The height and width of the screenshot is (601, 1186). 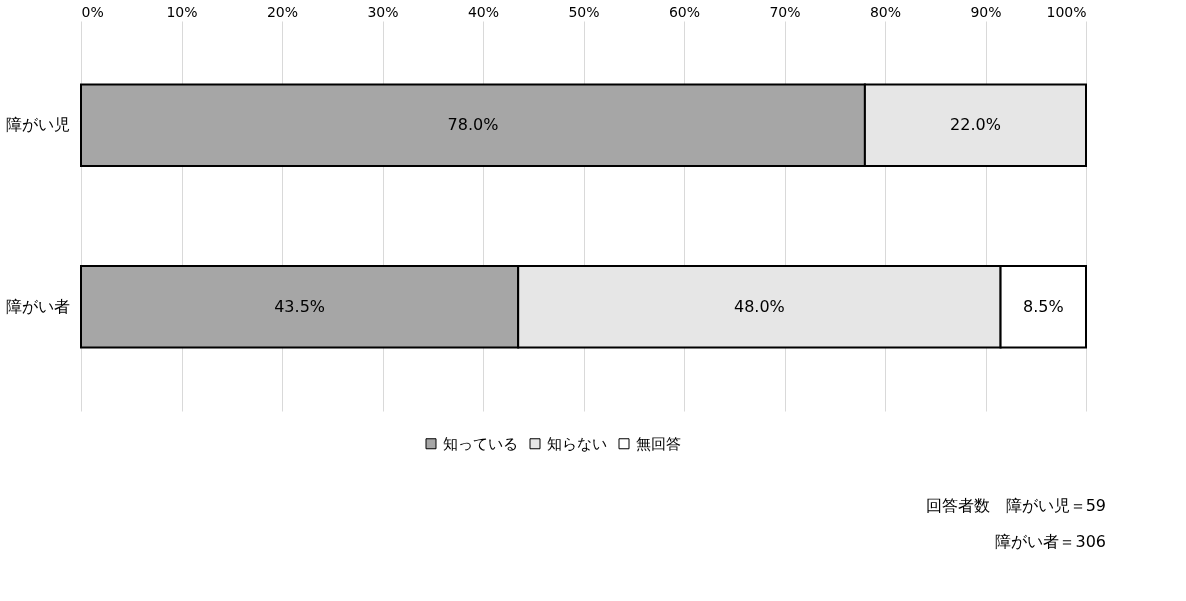 I want to click on x-tick-label: 0%, so click(x=92, y=11).